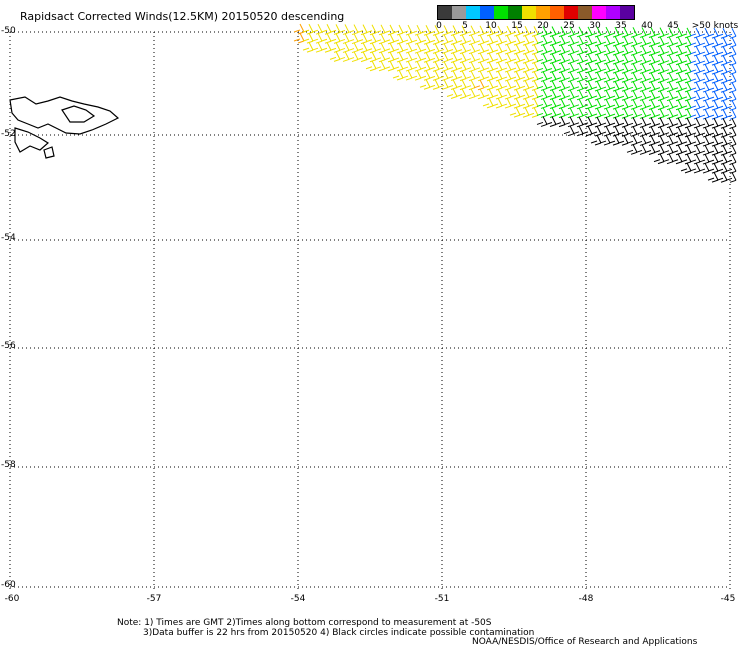 Image resolution: width=740 pixels, height=650 pixels. I want to click on lat-label-58: -58, so click(8, 465).